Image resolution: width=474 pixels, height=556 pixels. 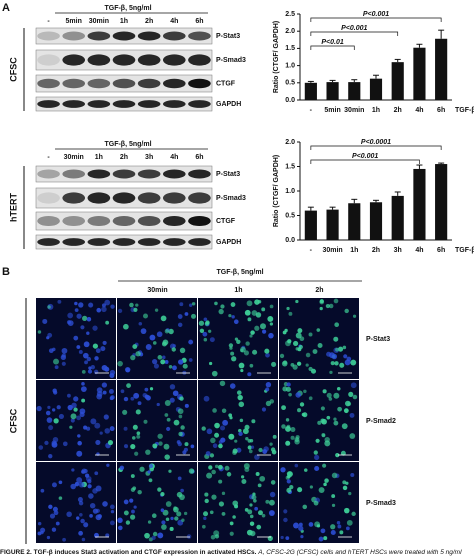 What do you see at coordinates (441, 110) in the screenshot?
I see `x-tick-label: 6h` at bounding box center [441, 110].